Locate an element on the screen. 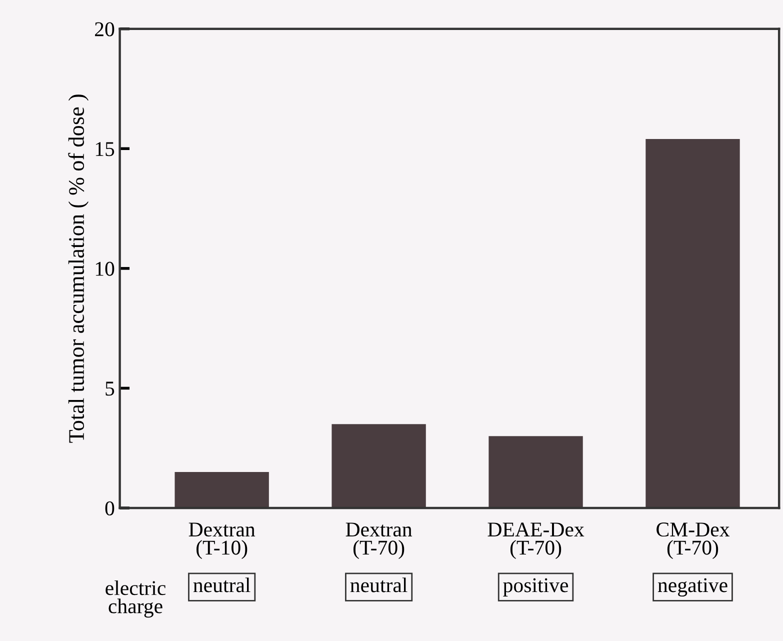  y-tick-label: 0 is located at coordinates (109, 508).